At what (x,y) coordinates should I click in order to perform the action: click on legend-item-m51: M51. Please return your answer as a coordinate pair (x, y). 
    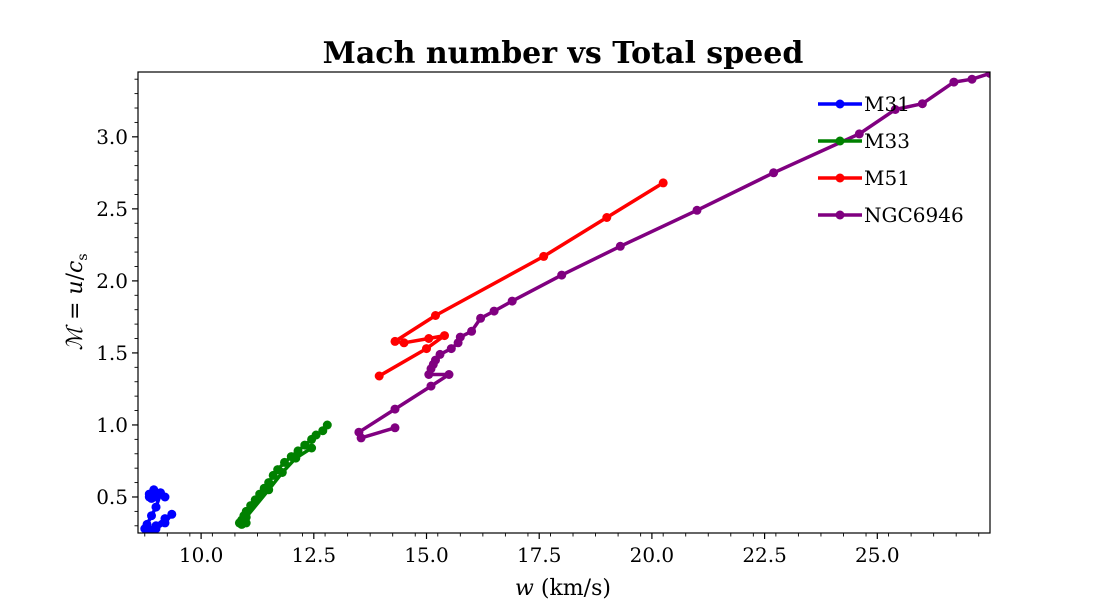
    Looking at the image, I should click on (864, 178).